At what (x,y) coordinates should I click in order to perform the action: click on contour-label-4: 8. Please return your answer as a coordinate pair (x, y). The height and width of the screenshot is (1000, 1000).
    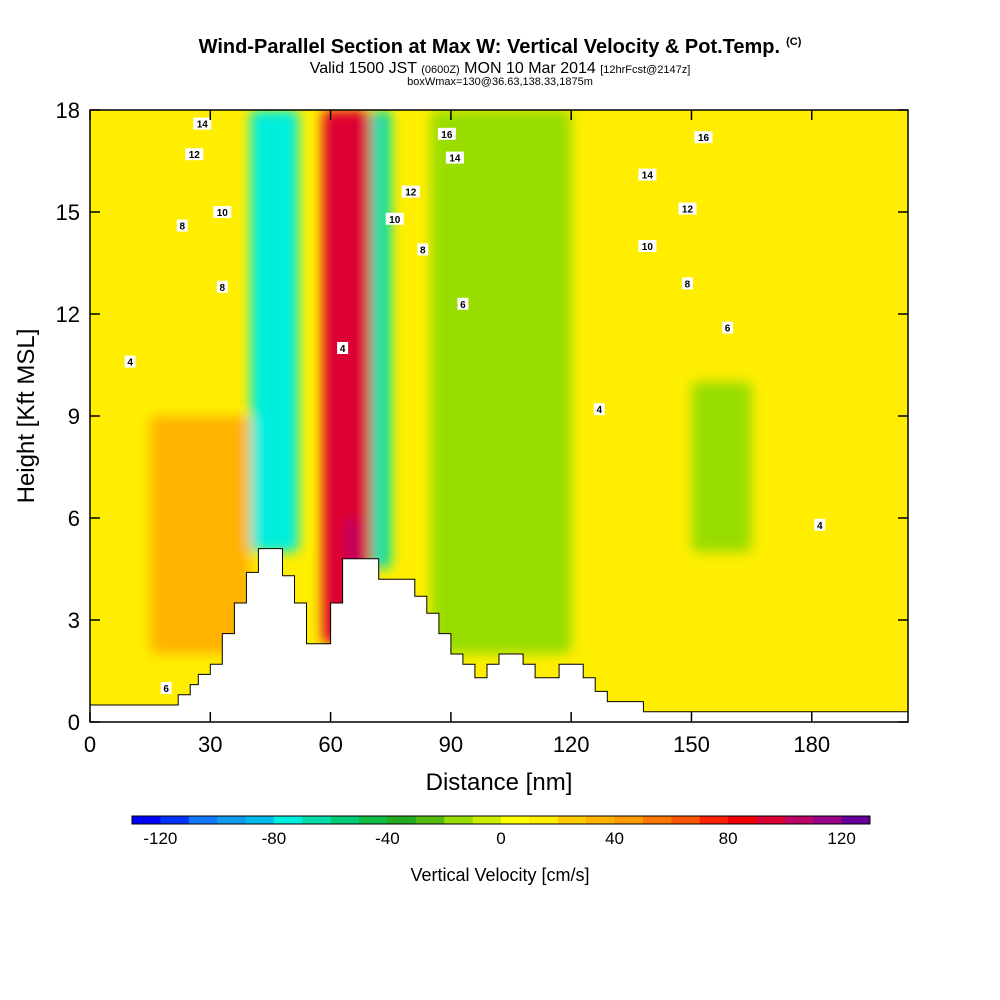
    Looking at the image, I should click on (222, 287).